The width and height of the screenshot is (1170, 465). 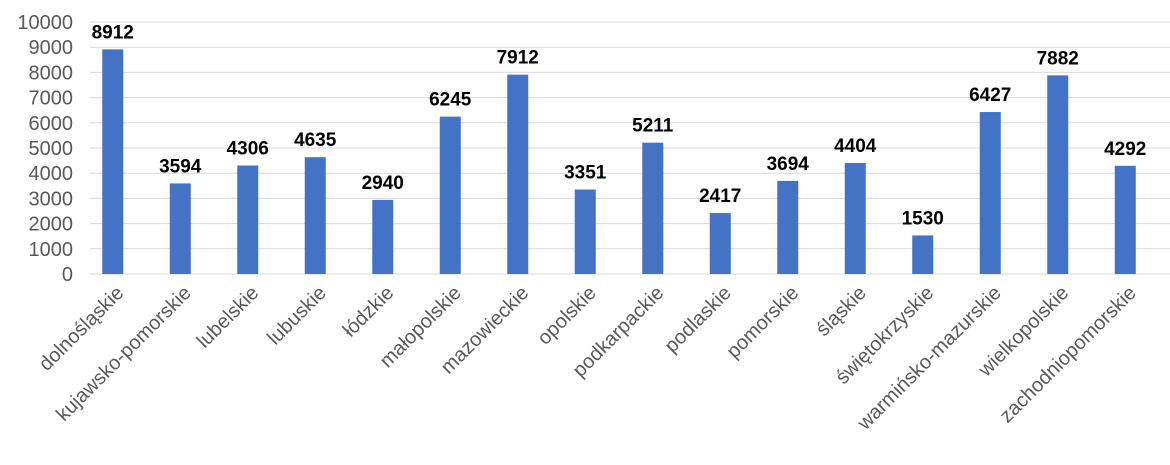 What do you see at coordinates (450, 100) in the screenshot?
I see `data-label: 6245` at bounding box center [450, 100].